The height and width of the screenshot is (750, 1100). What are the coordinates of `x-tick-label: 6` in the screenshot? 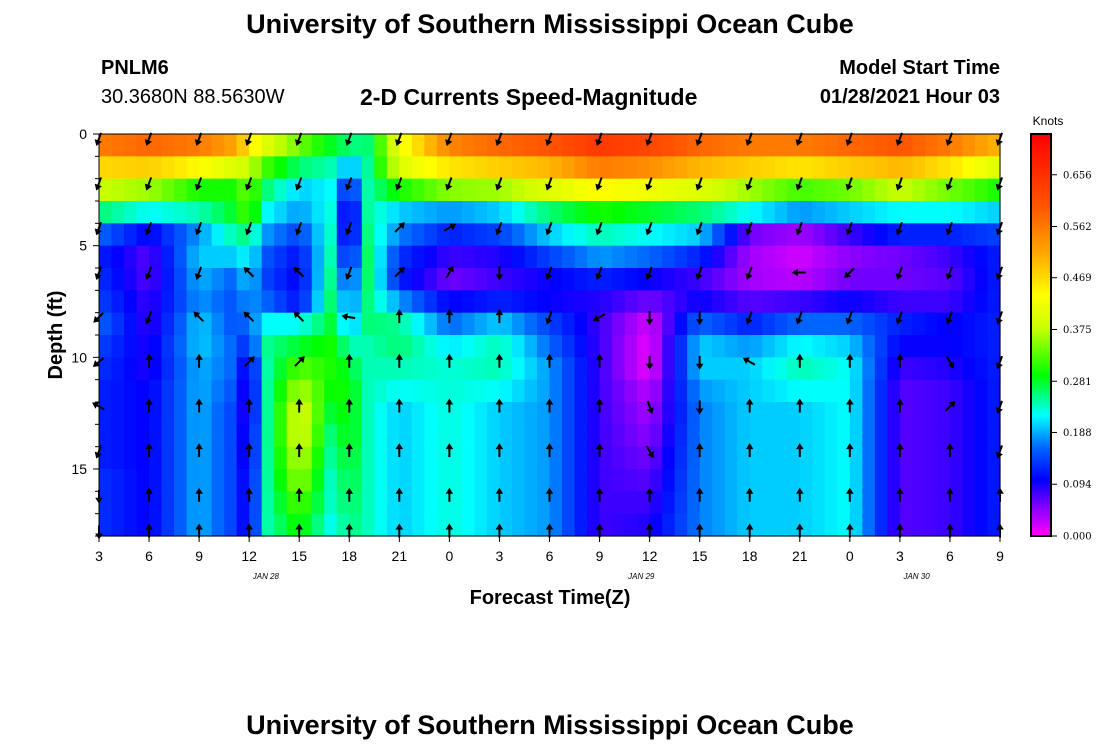 It's located at (950, 556).